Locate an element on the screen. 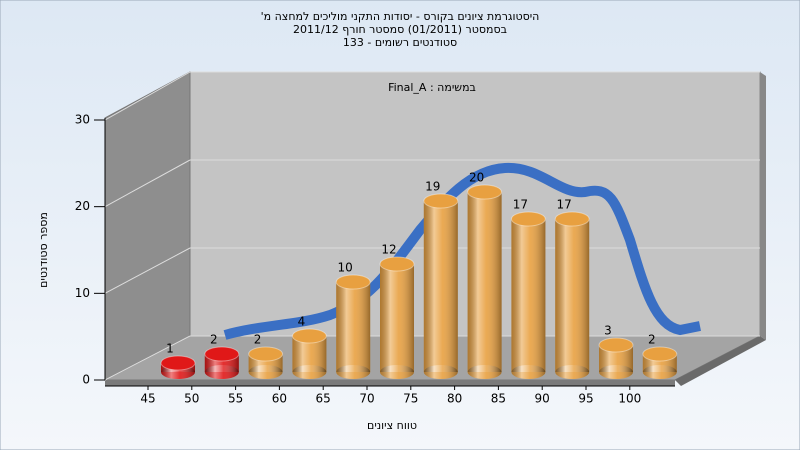 This screenshot has height=450, width=800. x-tick-label: 45 is located at coordinates (147, 399).